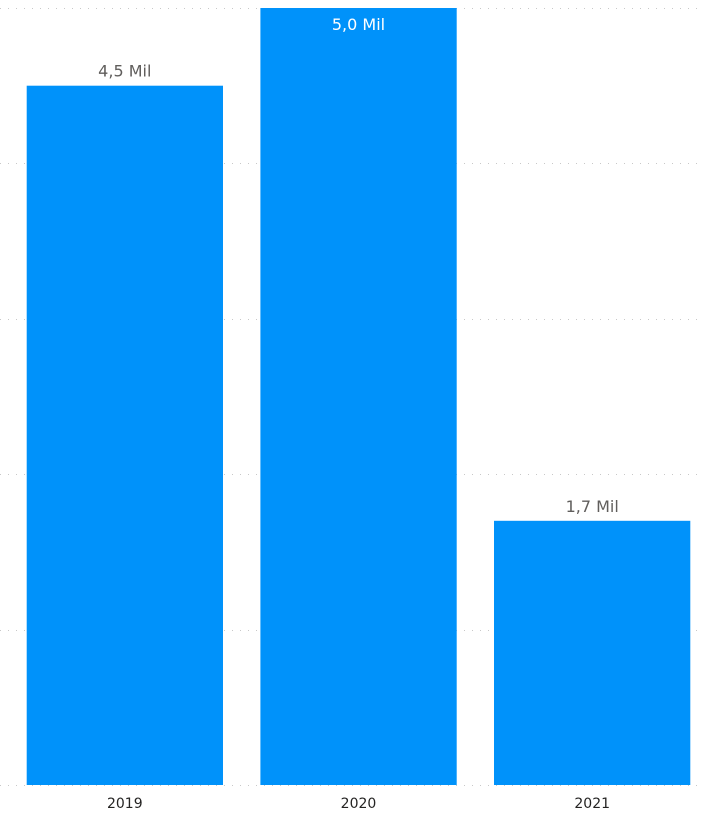  Describe the element at coordinates (358, 24) in the screenshot. I see `data-label-2020: 5,0 Mil` at that location.